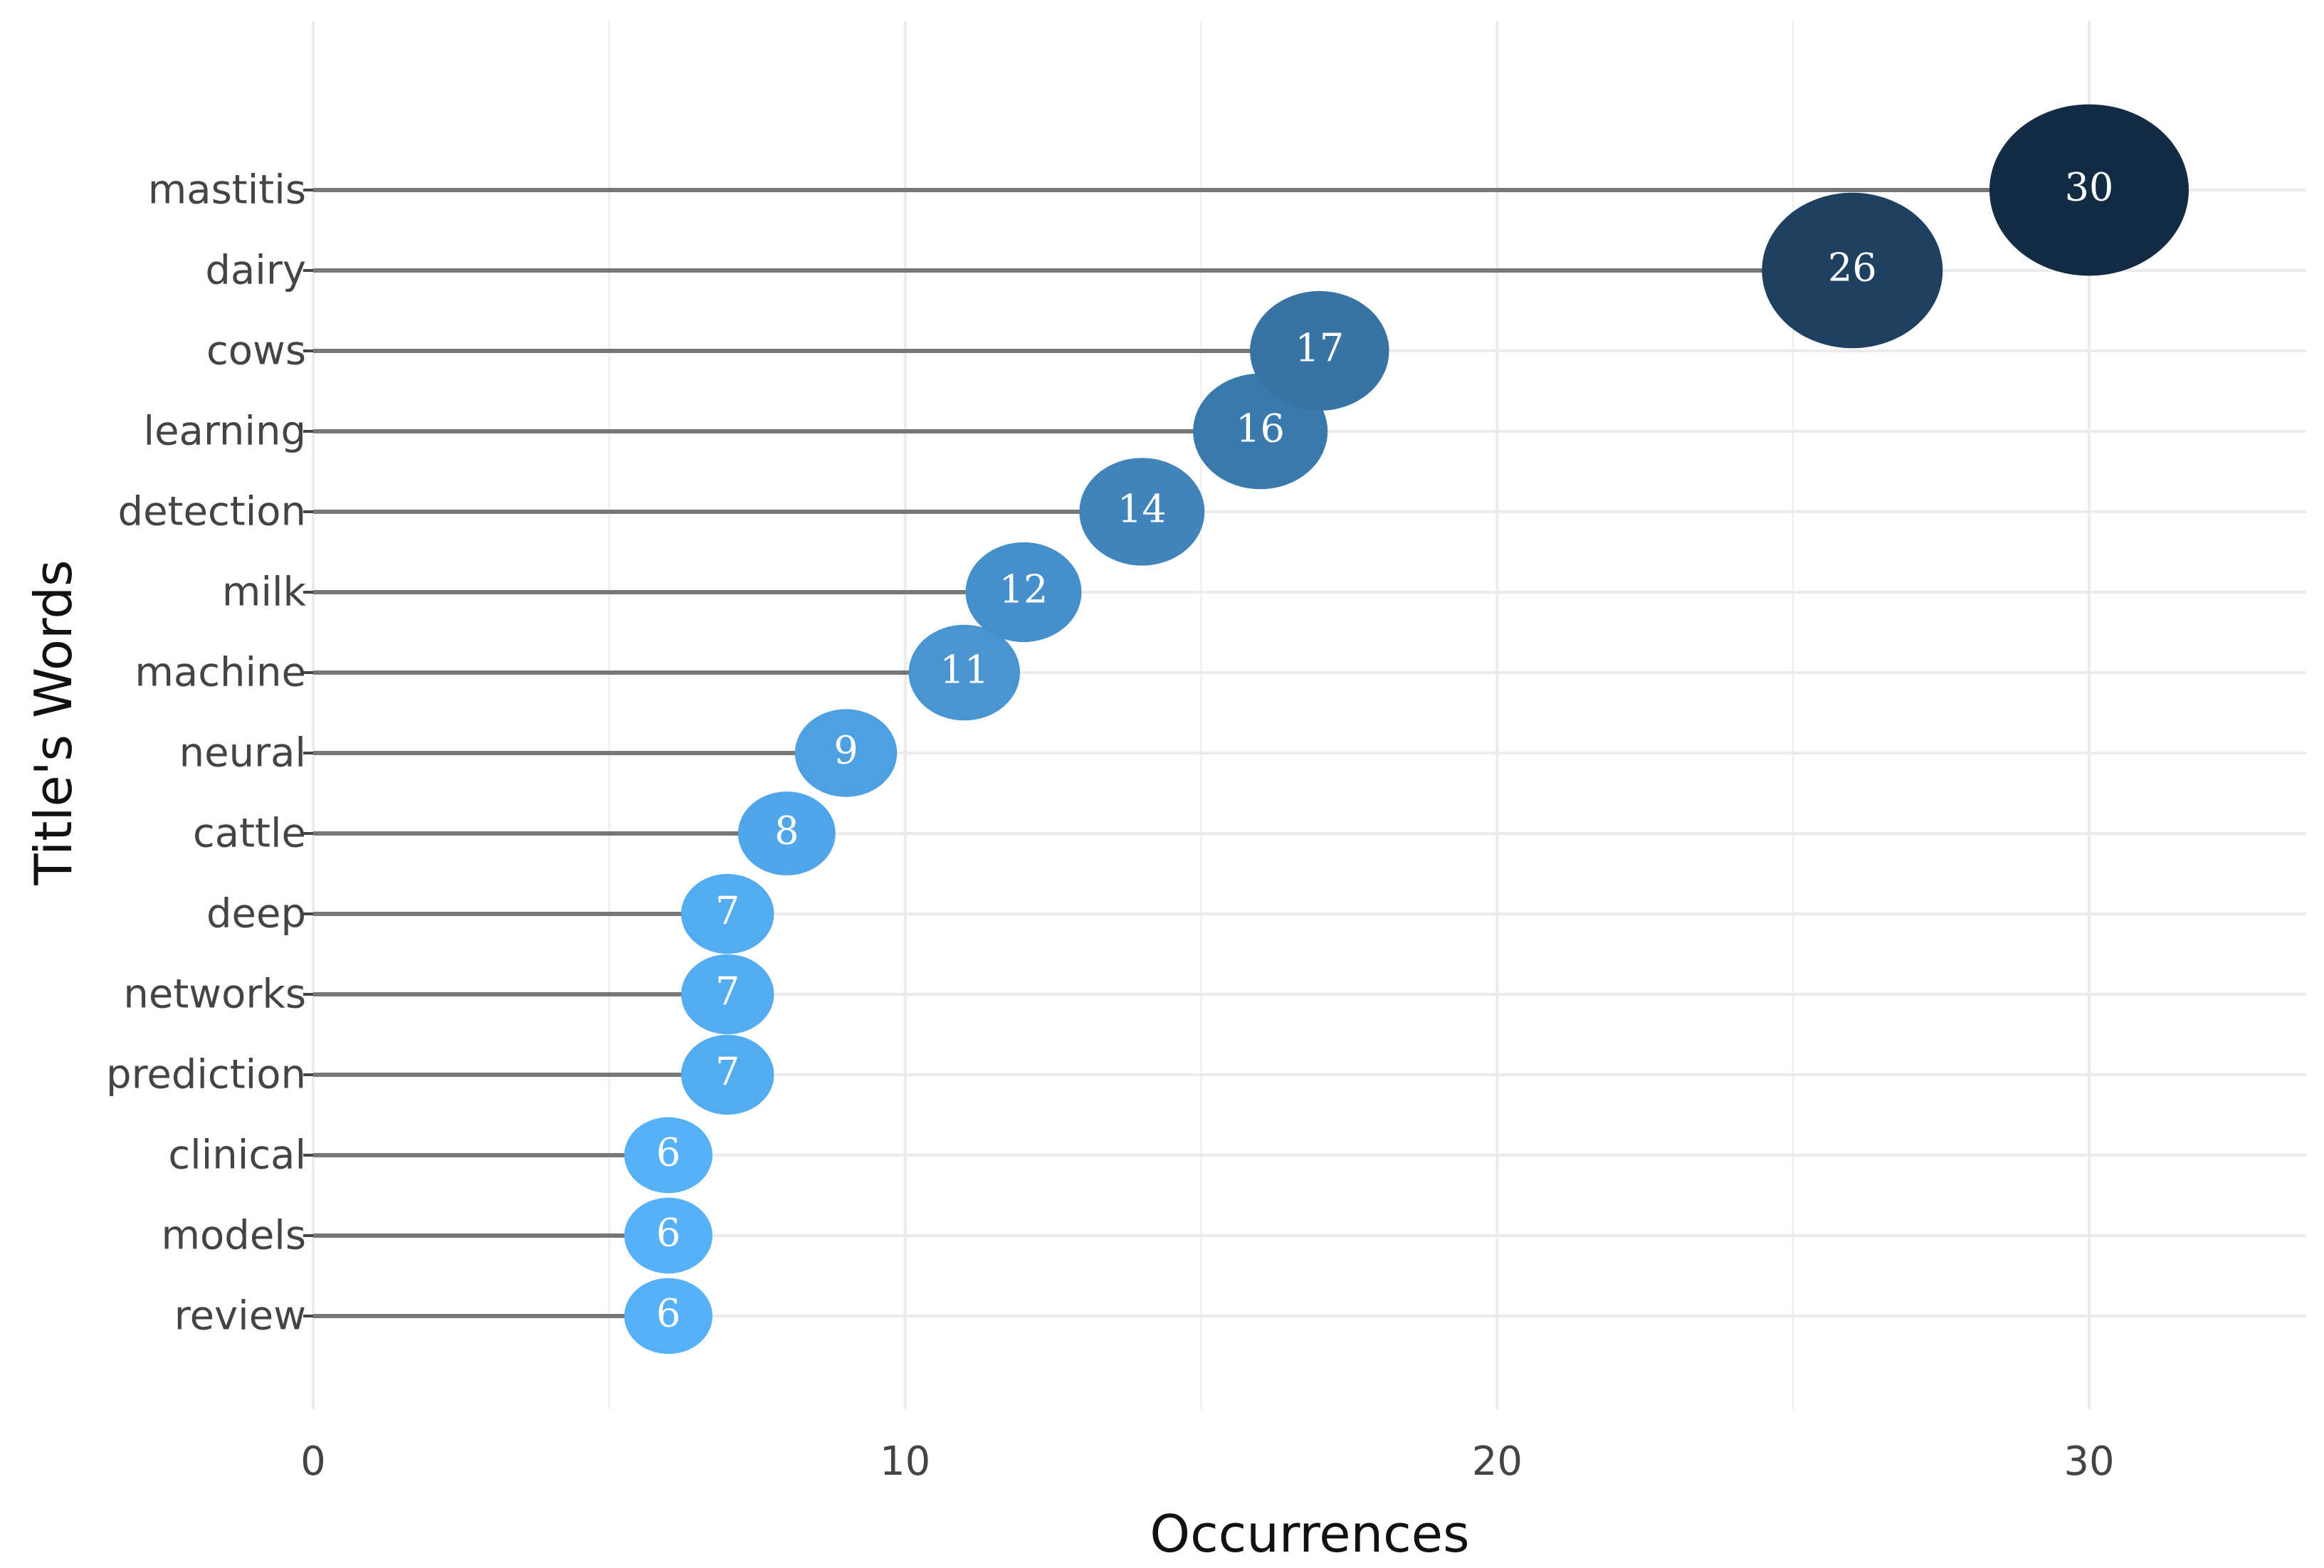 The width and height of the screenshot is (2324, 1568). I want to click on bubble-value-label: 26, so click(1852, 268).